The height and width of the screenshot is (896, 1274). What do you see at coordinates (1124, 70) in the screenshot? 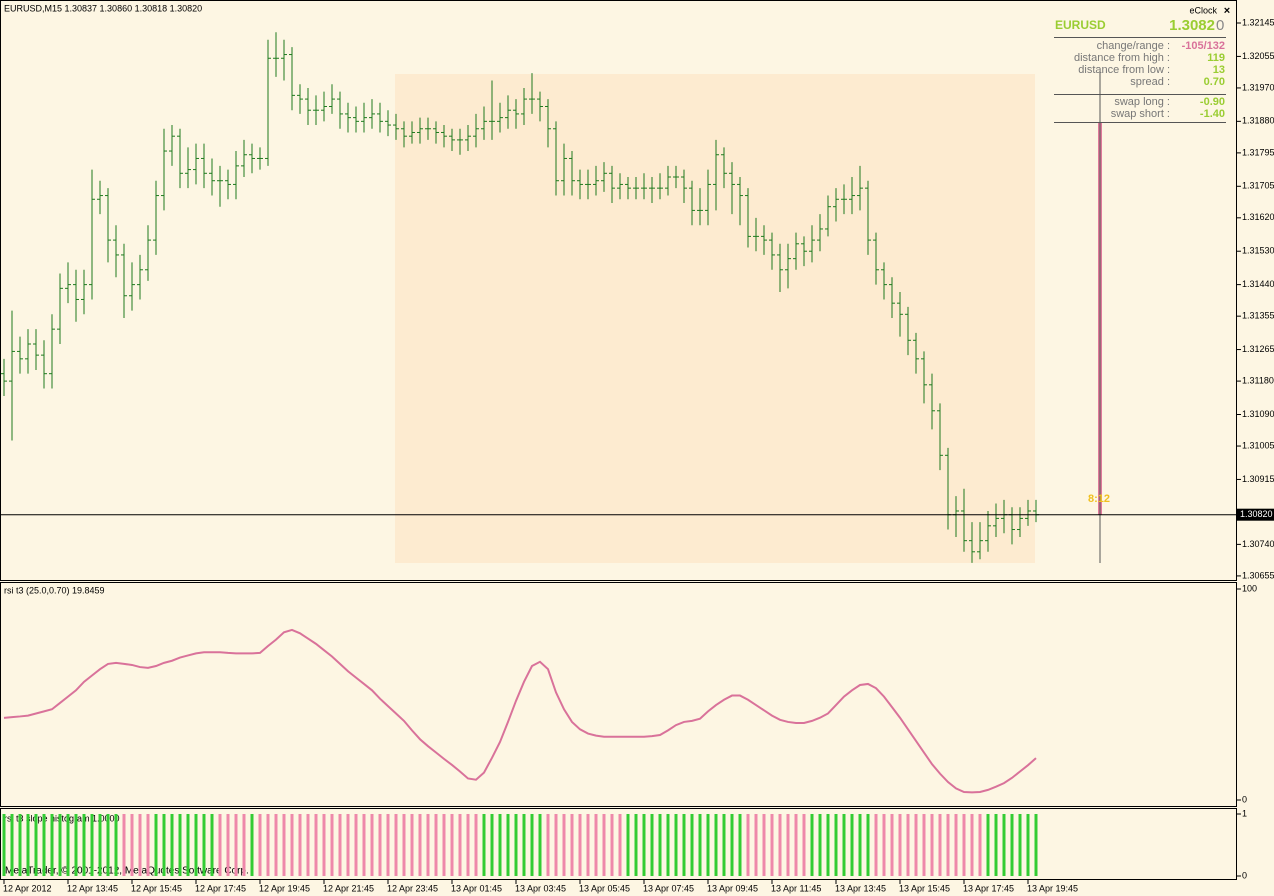
I see `row-label: distance from low :` at bounding box center [1124, 70].